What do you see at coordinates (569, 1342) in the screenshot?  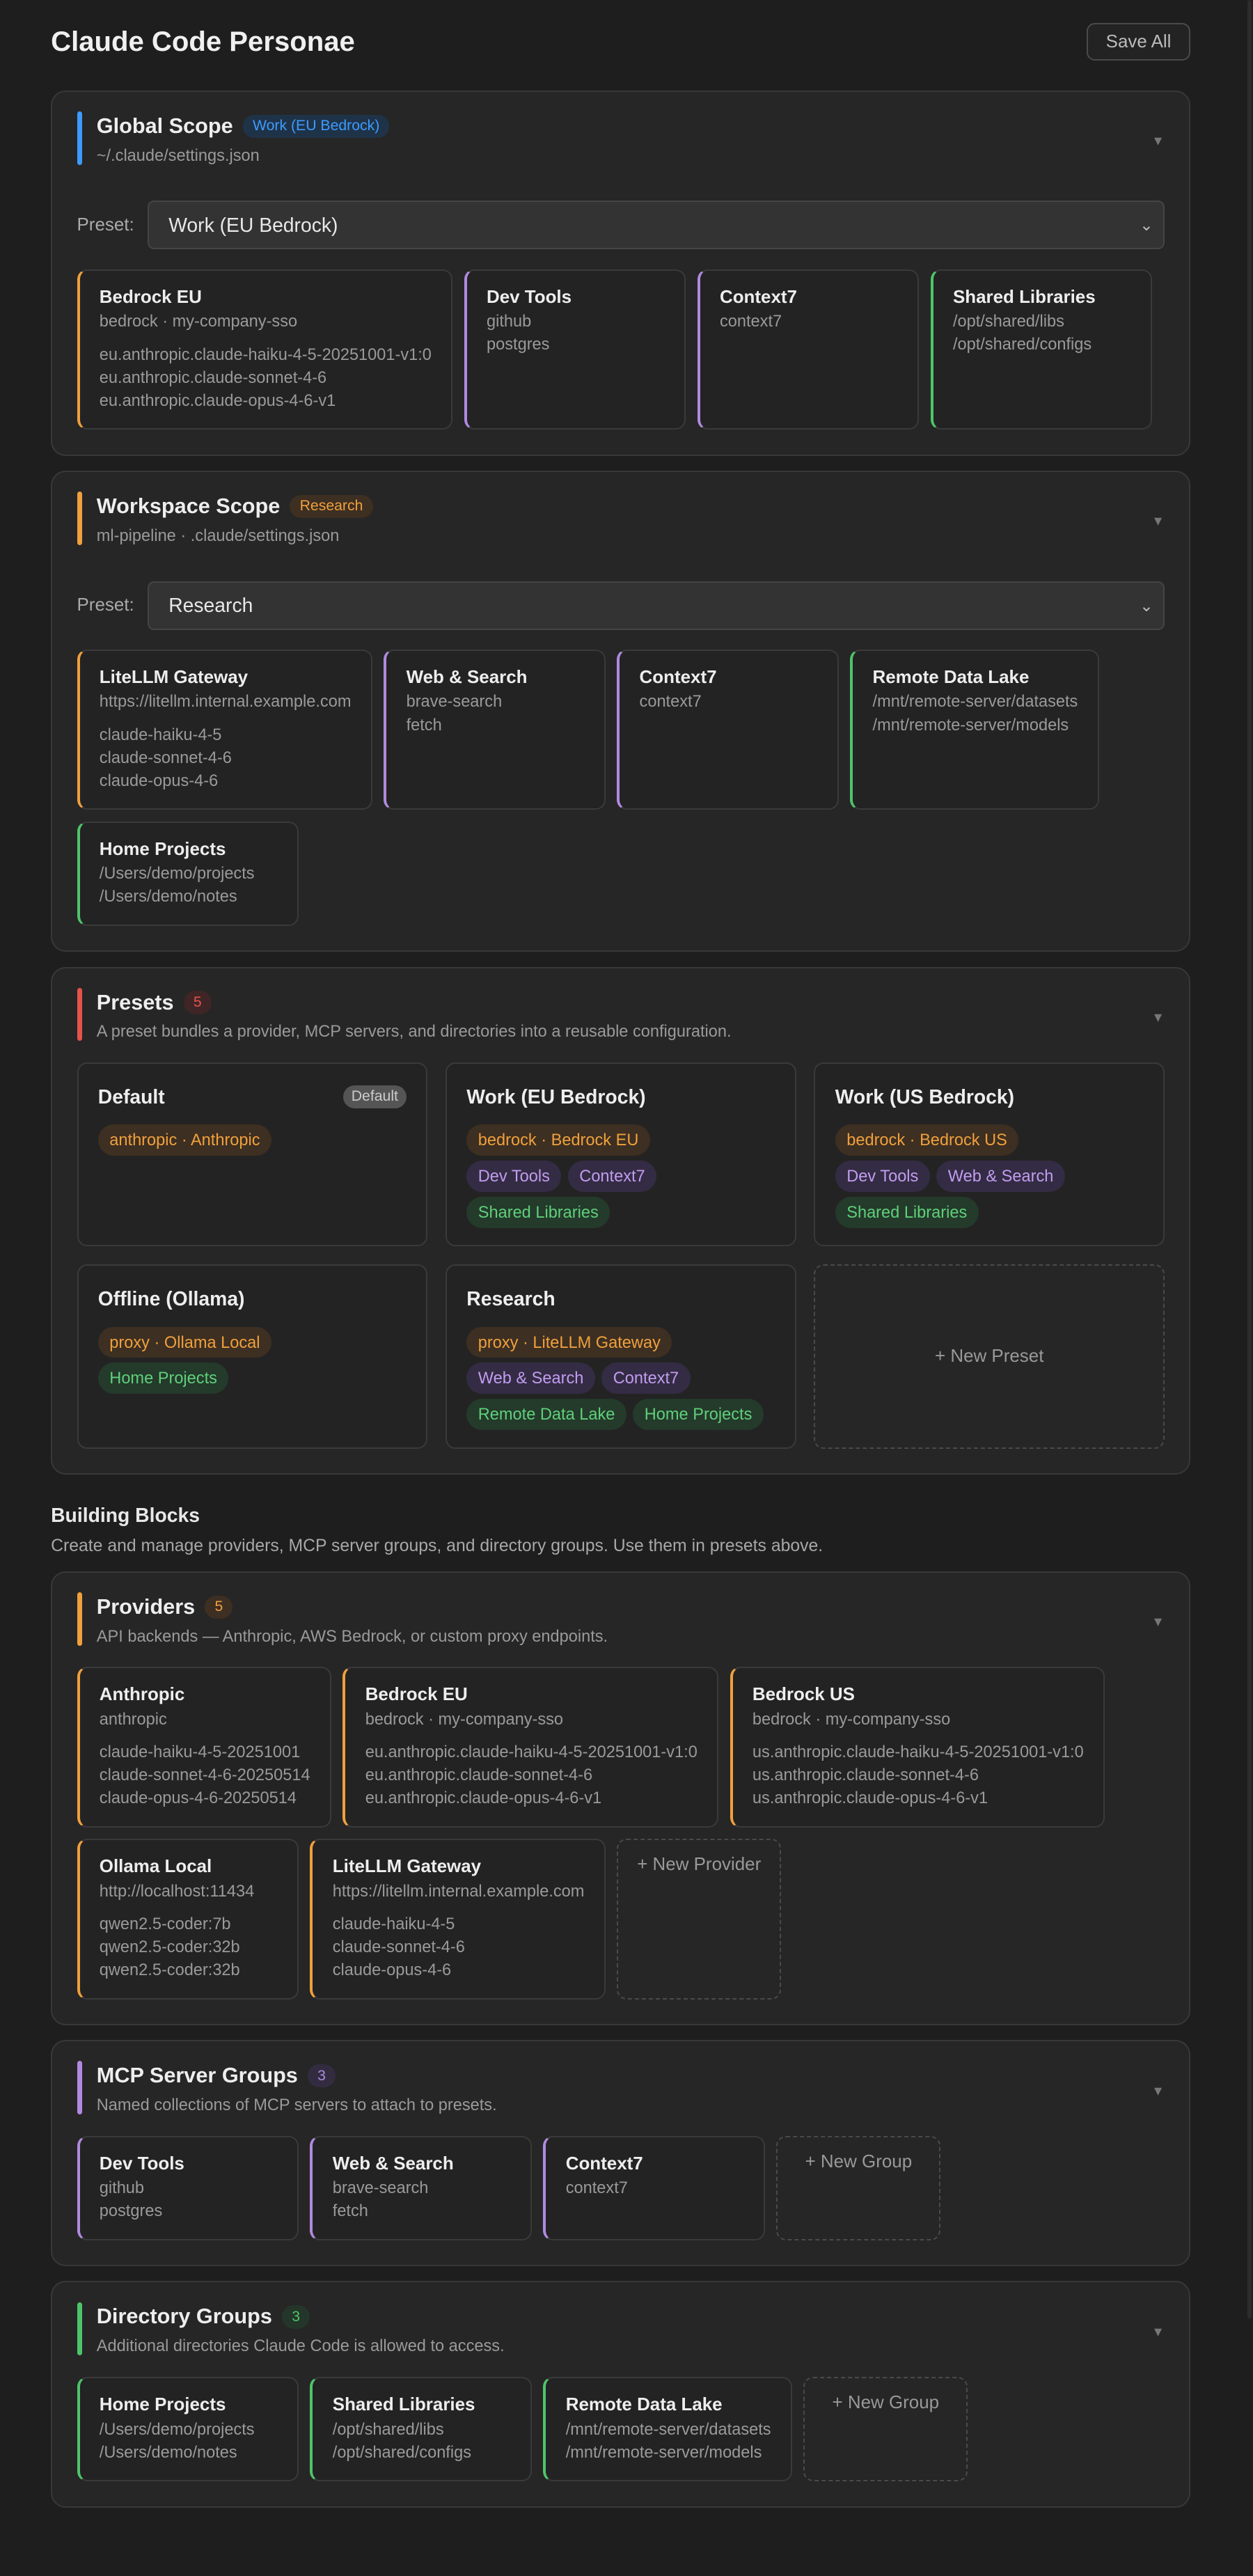 I see `provider-chip: proxy · LiteLLM Gateway` at bounding box center [569, 1342].